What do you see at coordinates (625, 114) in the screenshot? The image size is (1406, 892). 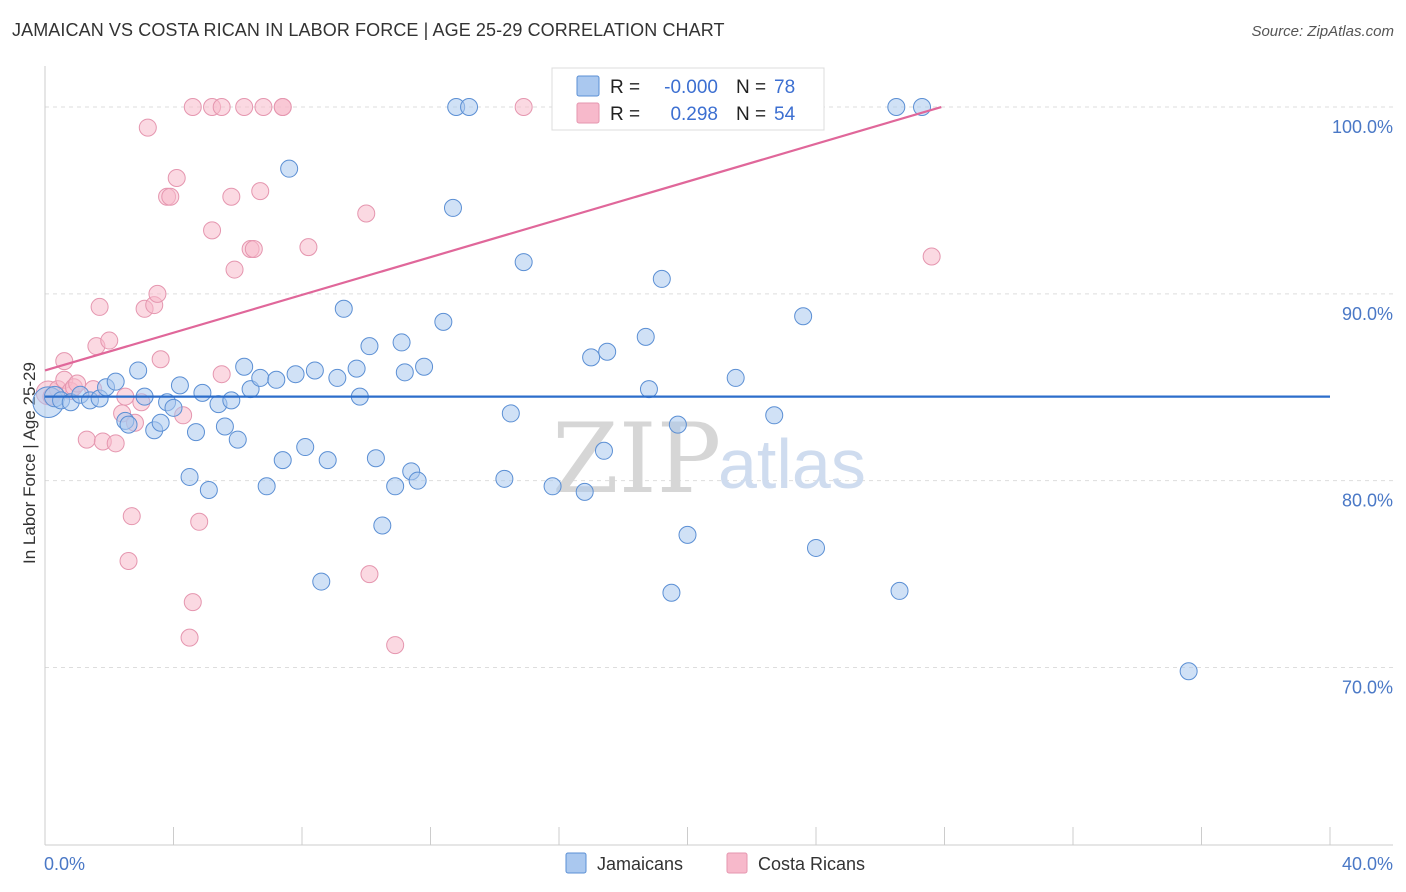 I see `legend-r-label-2: R =` at bounding box center [625, 114].